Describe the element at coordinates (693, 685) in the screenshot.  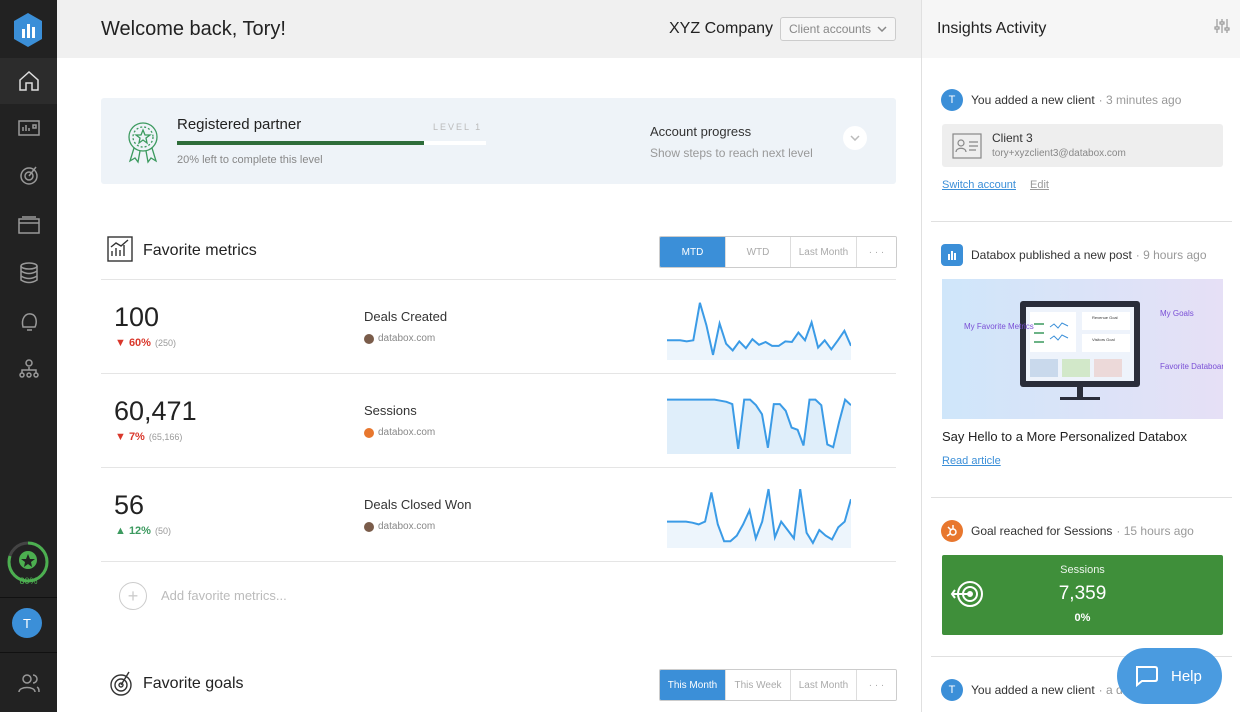
I see `range-this-month: This Month` at that location.